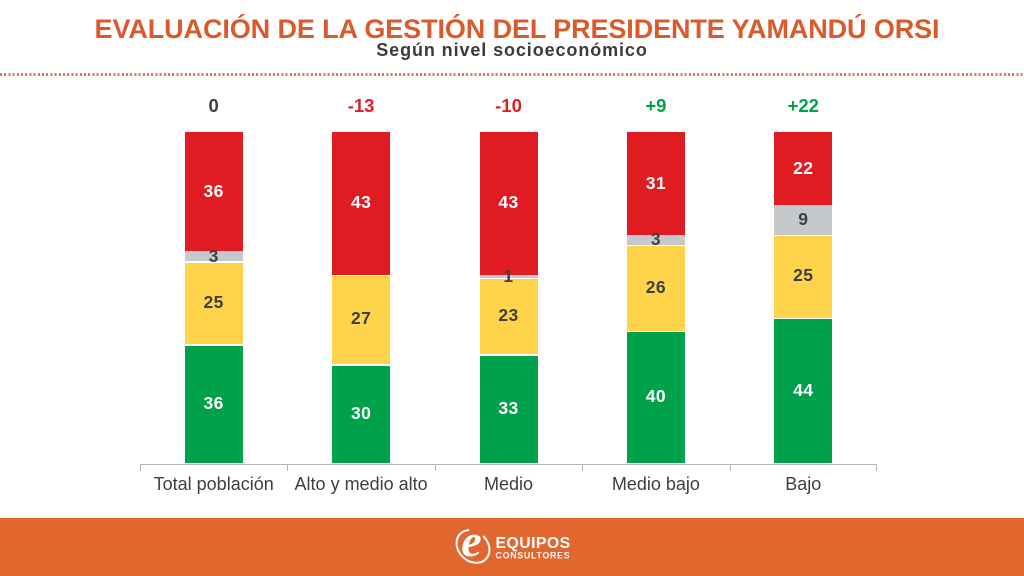 The height and width of the screenshot is (576, 1024). What do you see at coordinates (533, 543) in the screenshot?
I see `svg-text: EQUIPOS` at bounding box center [533, 543].